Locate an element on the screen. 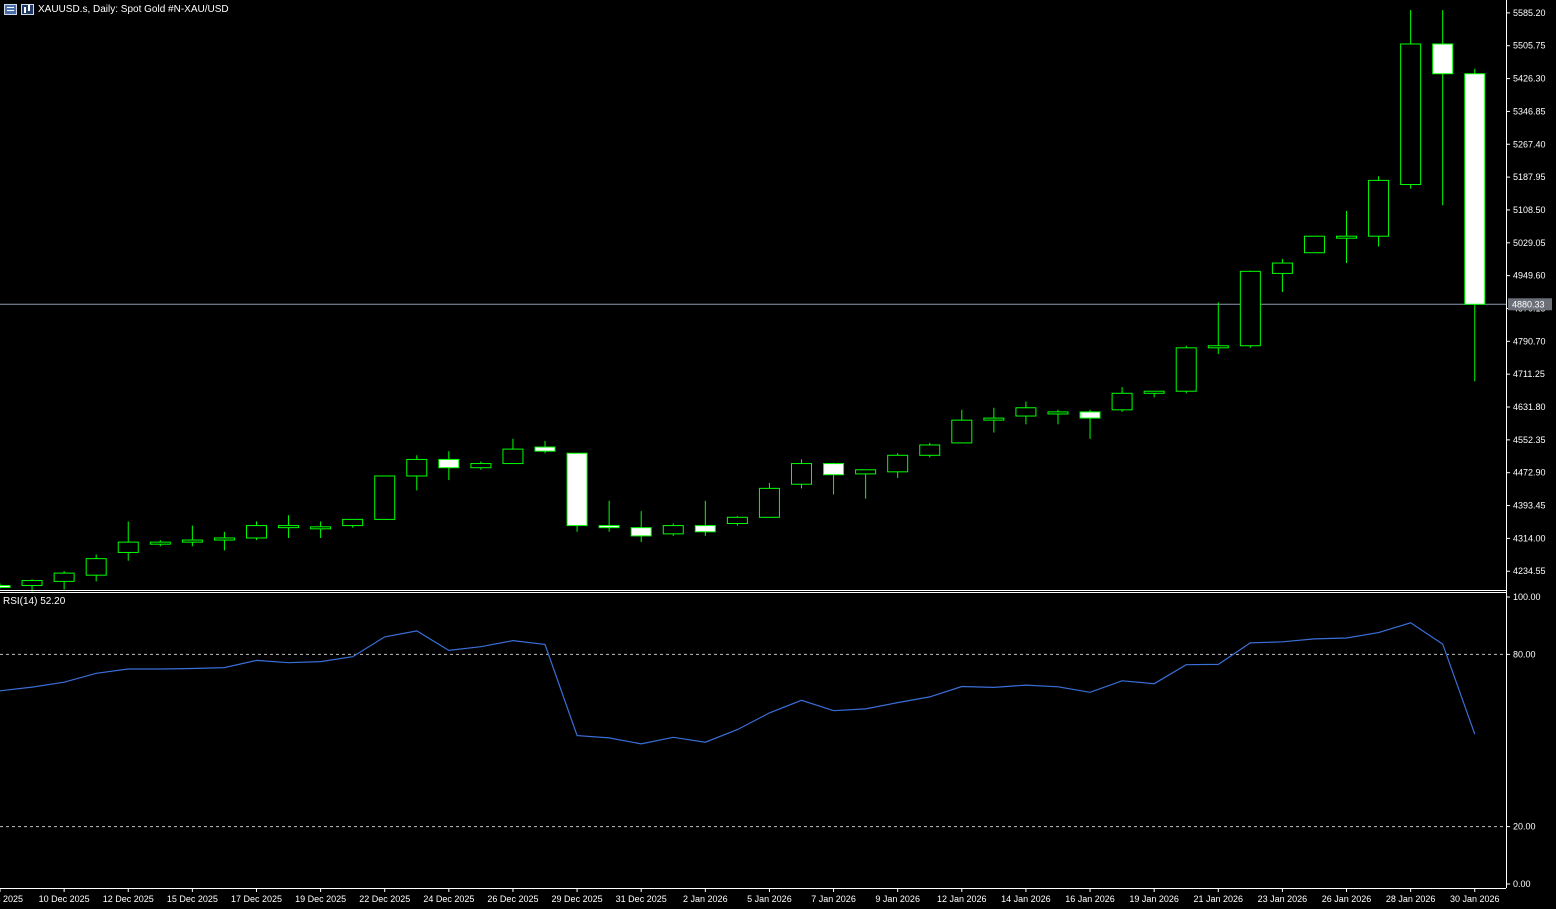 The image size is (1556, 909). price-tick-label: 5346.85 is located at coordinates (1529, 111).